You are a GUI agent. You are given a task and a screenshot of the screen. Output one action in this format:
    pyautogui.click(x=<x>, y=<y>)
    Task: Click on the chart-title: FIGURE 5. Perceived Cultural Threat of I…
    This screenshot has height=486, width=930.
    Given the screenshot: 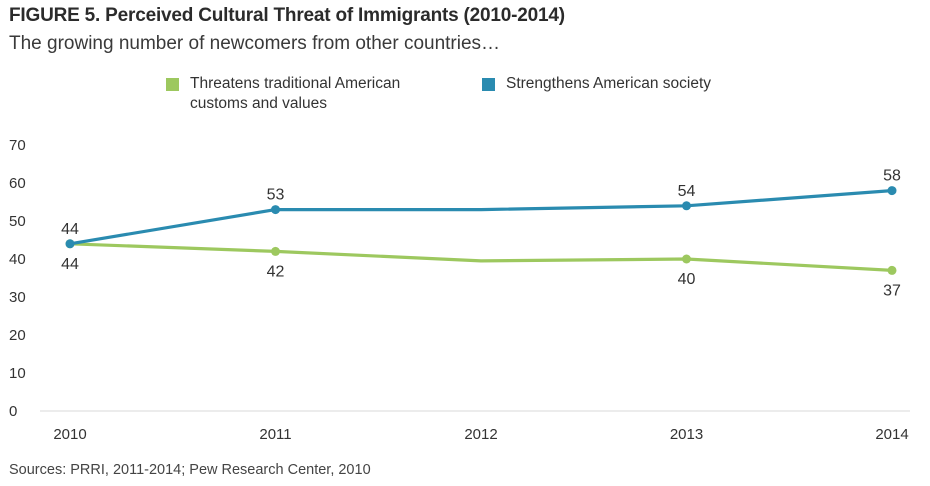 What is the action you would take?
    pyautogui.click(x=287, y=15)
    